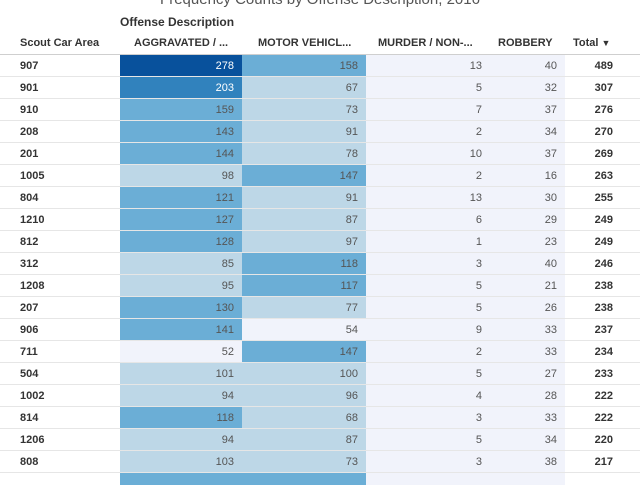  Describe the element at coordinates (29, 329) in the screenshot. I see `cell-scout-car-area: 906` at that location.